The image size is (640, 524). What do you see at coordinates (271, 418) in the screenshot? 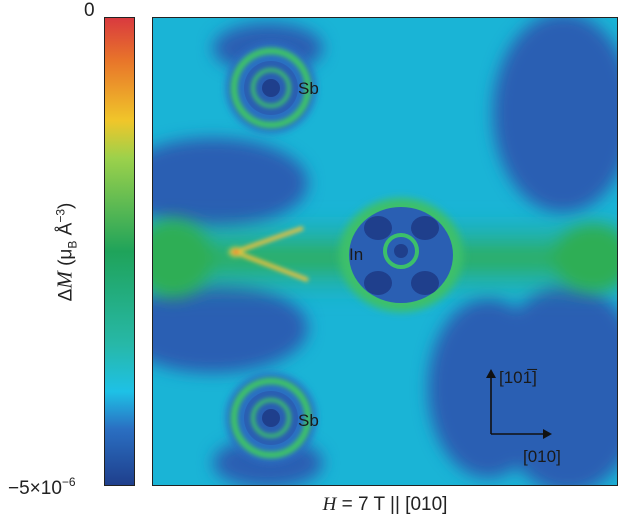
I see `sb-bottom-atom` at bounding box center [271, 418].